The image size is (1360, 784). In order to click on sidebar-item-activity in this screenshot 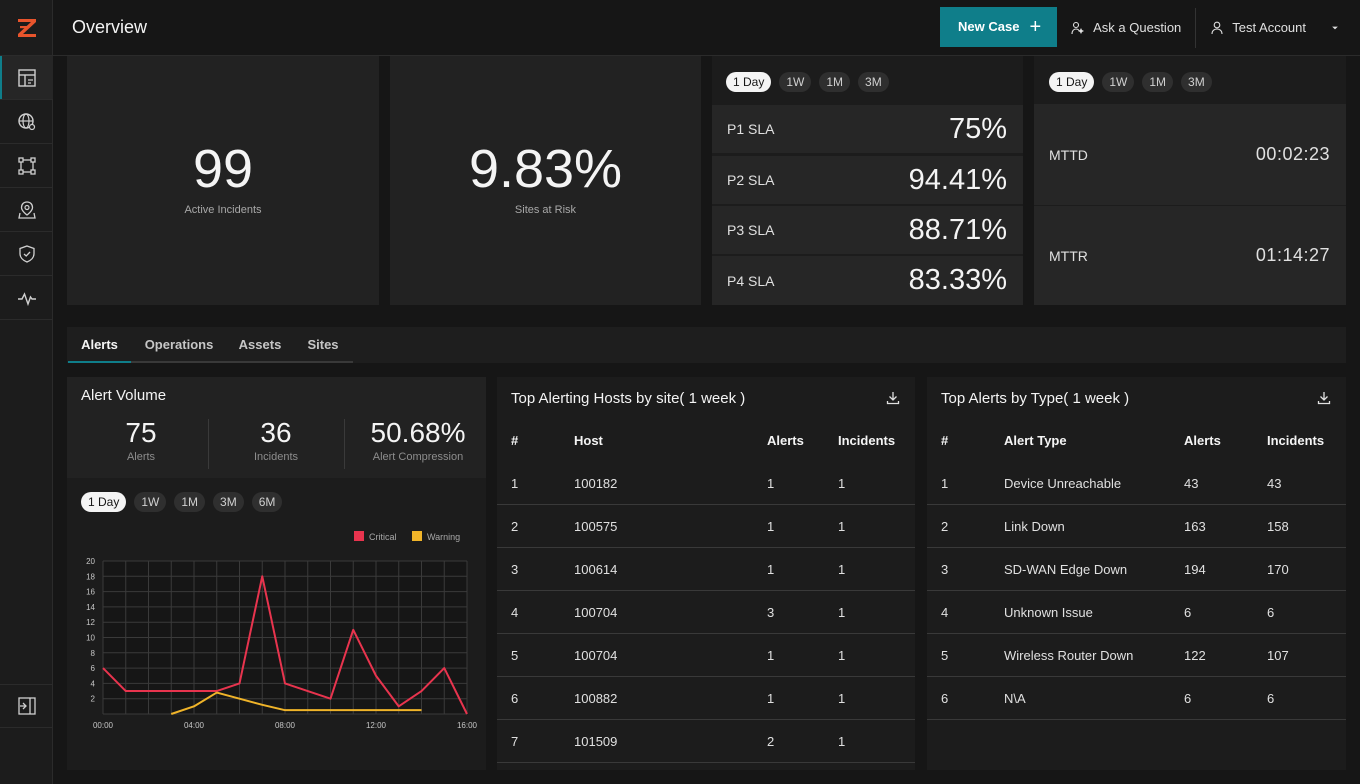, I will do `click(26, 298)`.